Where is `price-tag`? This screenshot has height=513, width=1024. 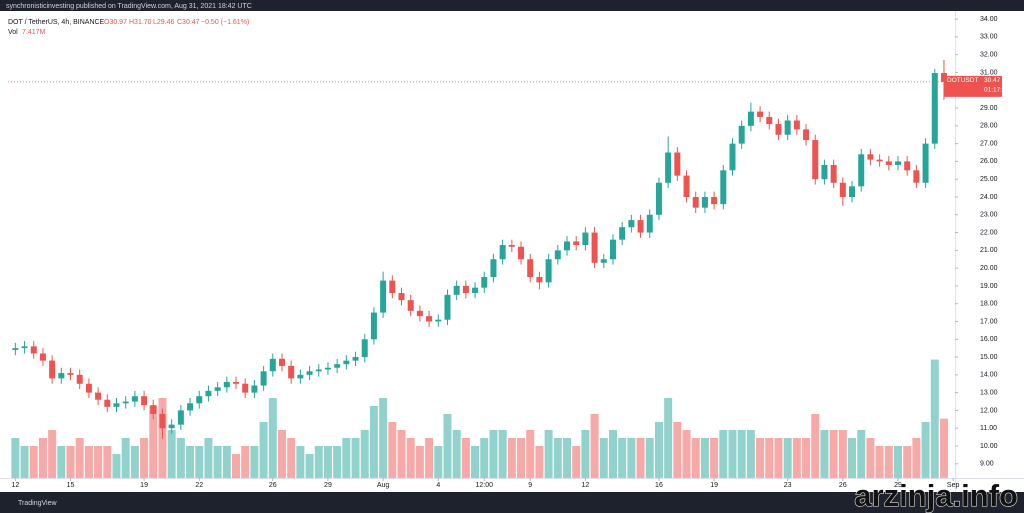 price-tag is located at coordinates (973, 86).